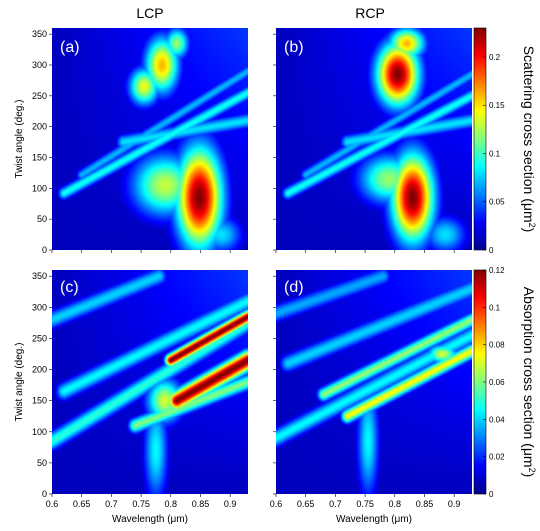  What do you see at coordinates (374, 519) in the screenshot?
I see `x-axis-title-right: Wavelength (μm)` at bounding box center [374, 519].